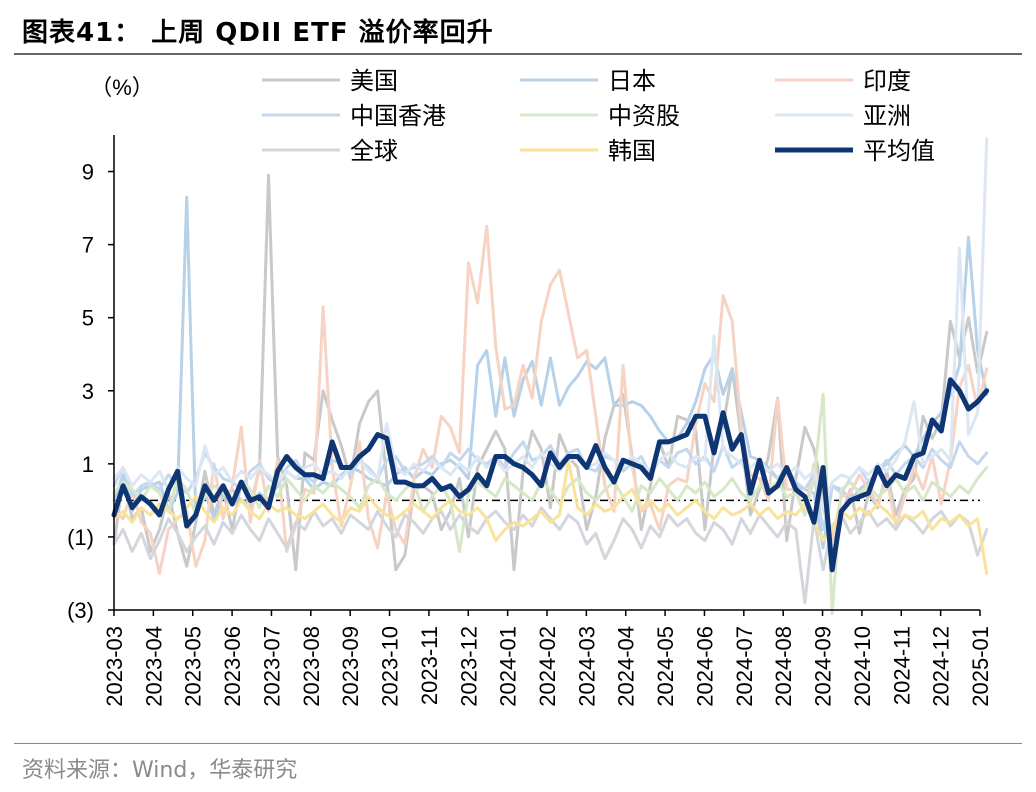 This screenshot has width=1036, height=792. What do you see at coordinates (232, 666) in the screenshot?
I see `x-tick-label: 2023-06` at bounding box center [232, 666].